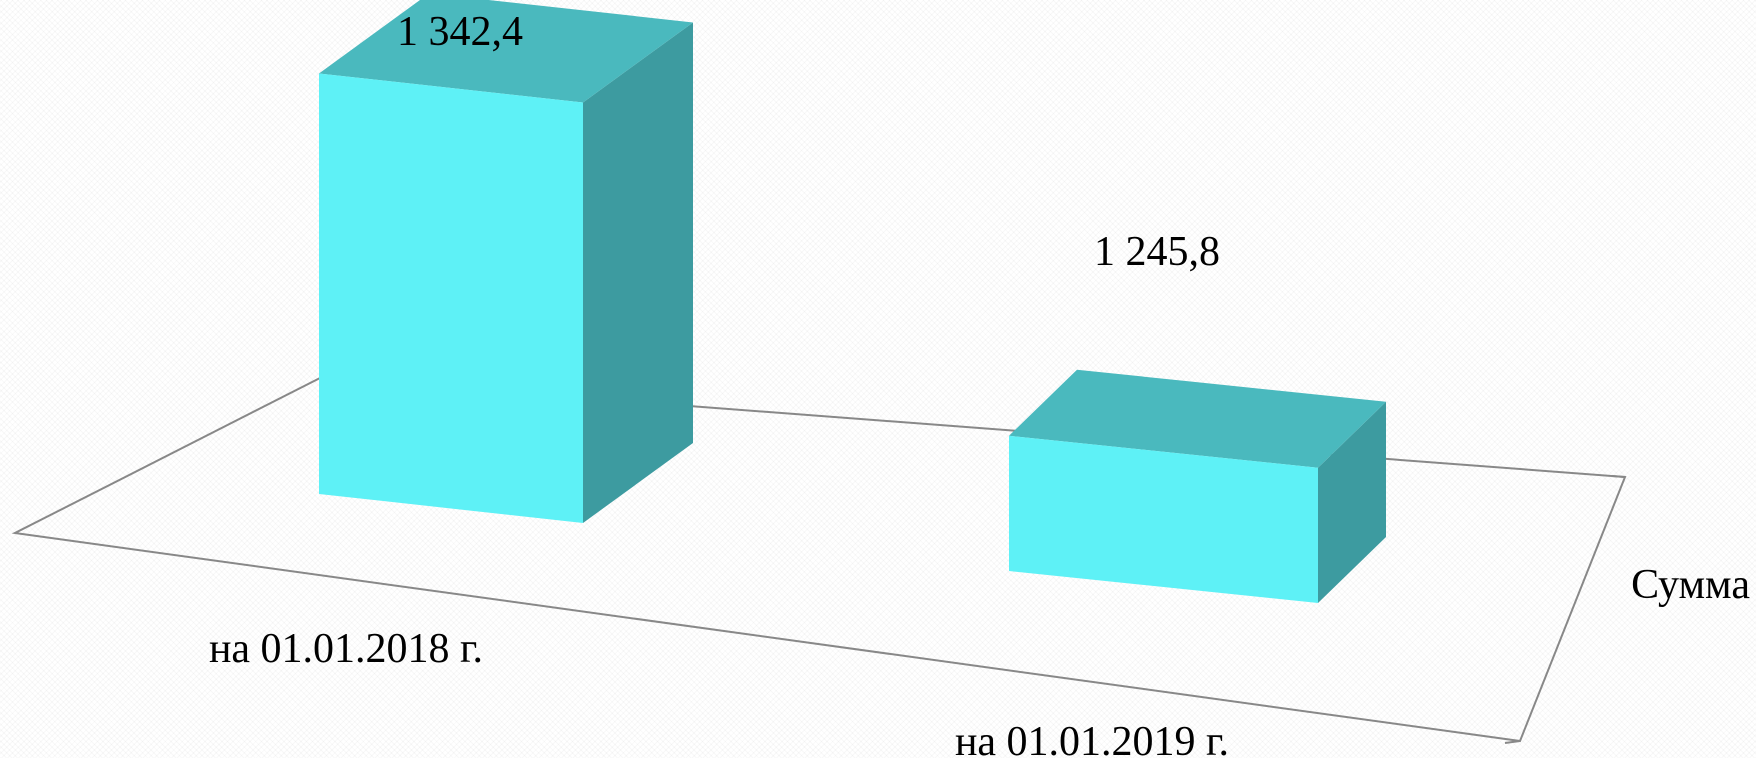 This screenshot has height=758, width=1756. I want to click on category-label: на 01.01.2018 г., so click(346, 649).